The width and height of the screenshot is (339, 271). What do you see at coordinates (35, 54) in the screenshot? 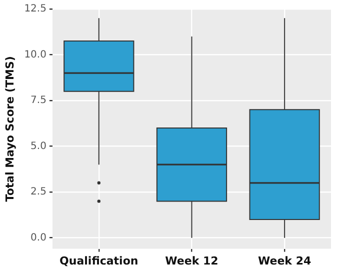
I see `y-tick-label: 10.0` at bounding box center [35, 54].